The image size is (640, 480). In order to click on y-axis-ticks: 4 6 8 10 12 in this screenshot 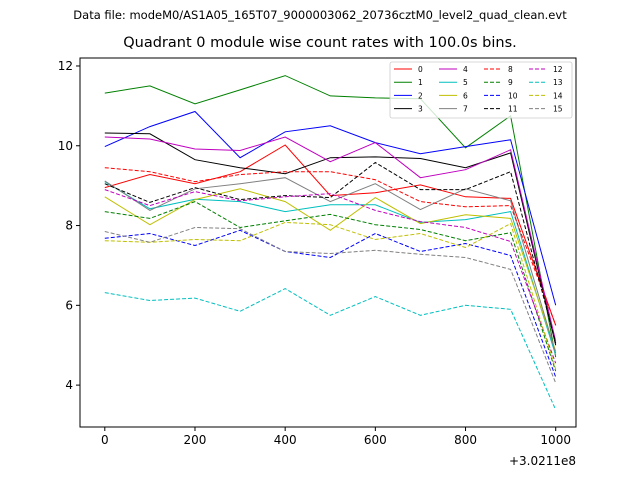, I will do `click(69, 225)`.